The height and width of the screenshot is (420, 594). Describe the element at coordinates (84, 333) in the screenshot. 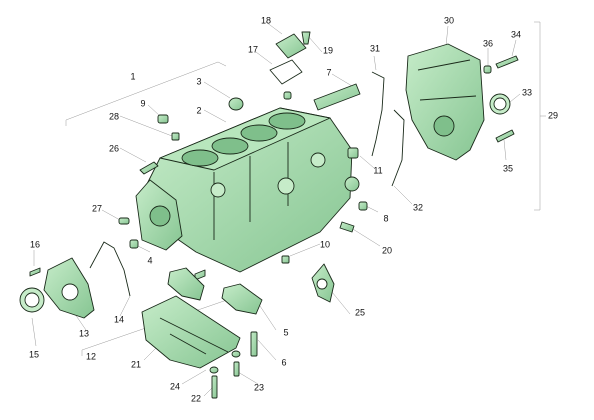

I see `callout-13: 13` at that location.